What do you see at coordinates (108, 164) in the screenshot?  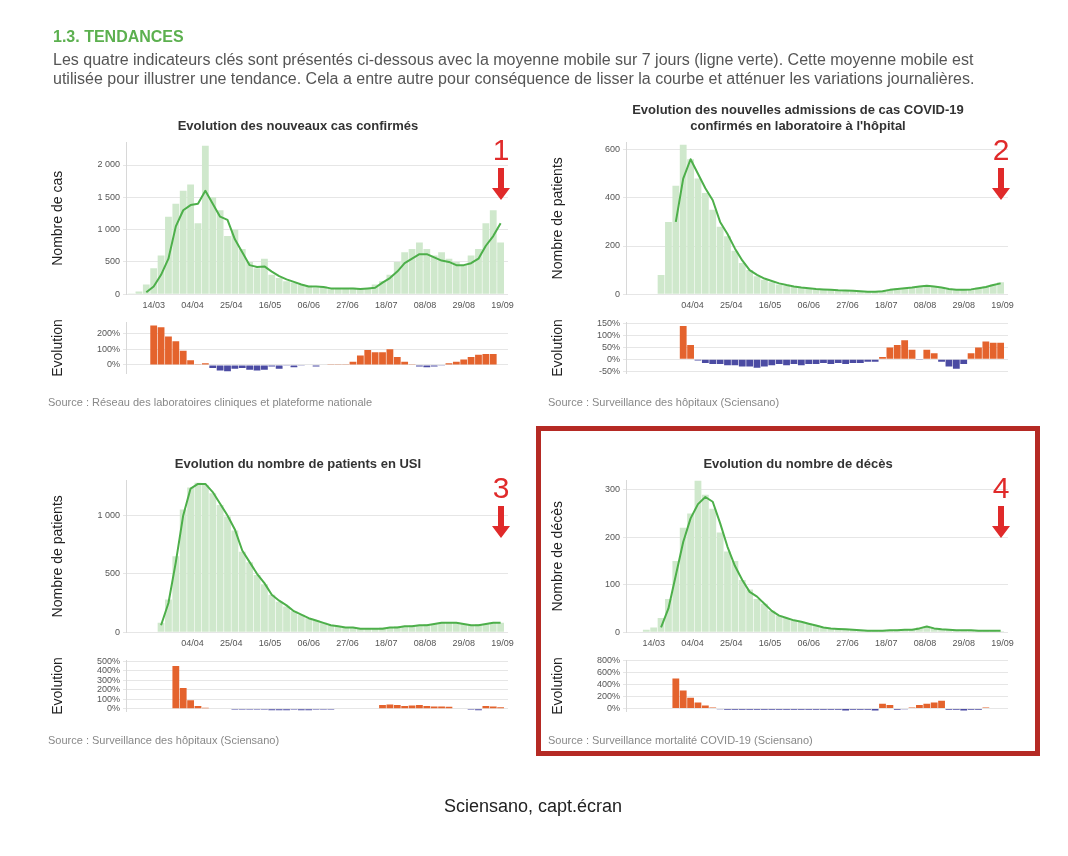 I see `y-tick-label: 2 000` at bounding box center [108, 164].